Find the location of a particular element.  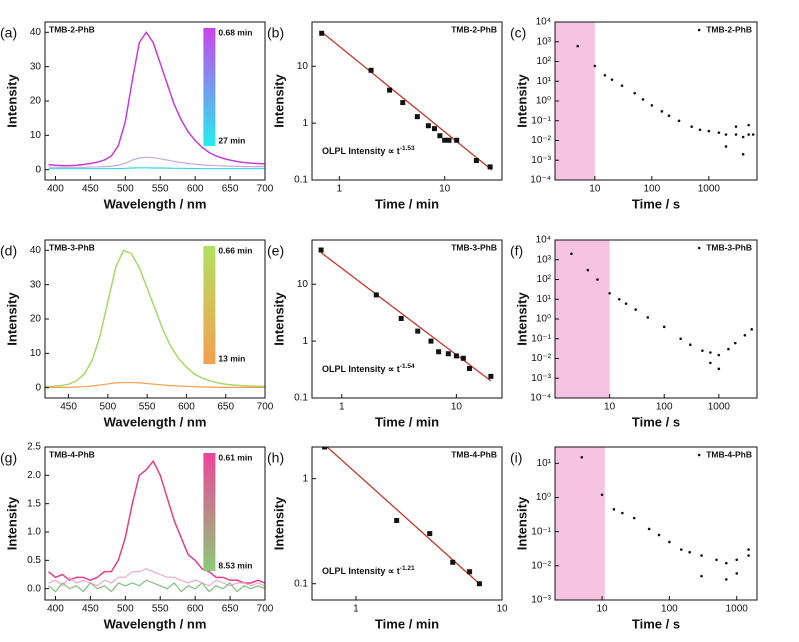

shaded-region is located at coordinates (575, 101).